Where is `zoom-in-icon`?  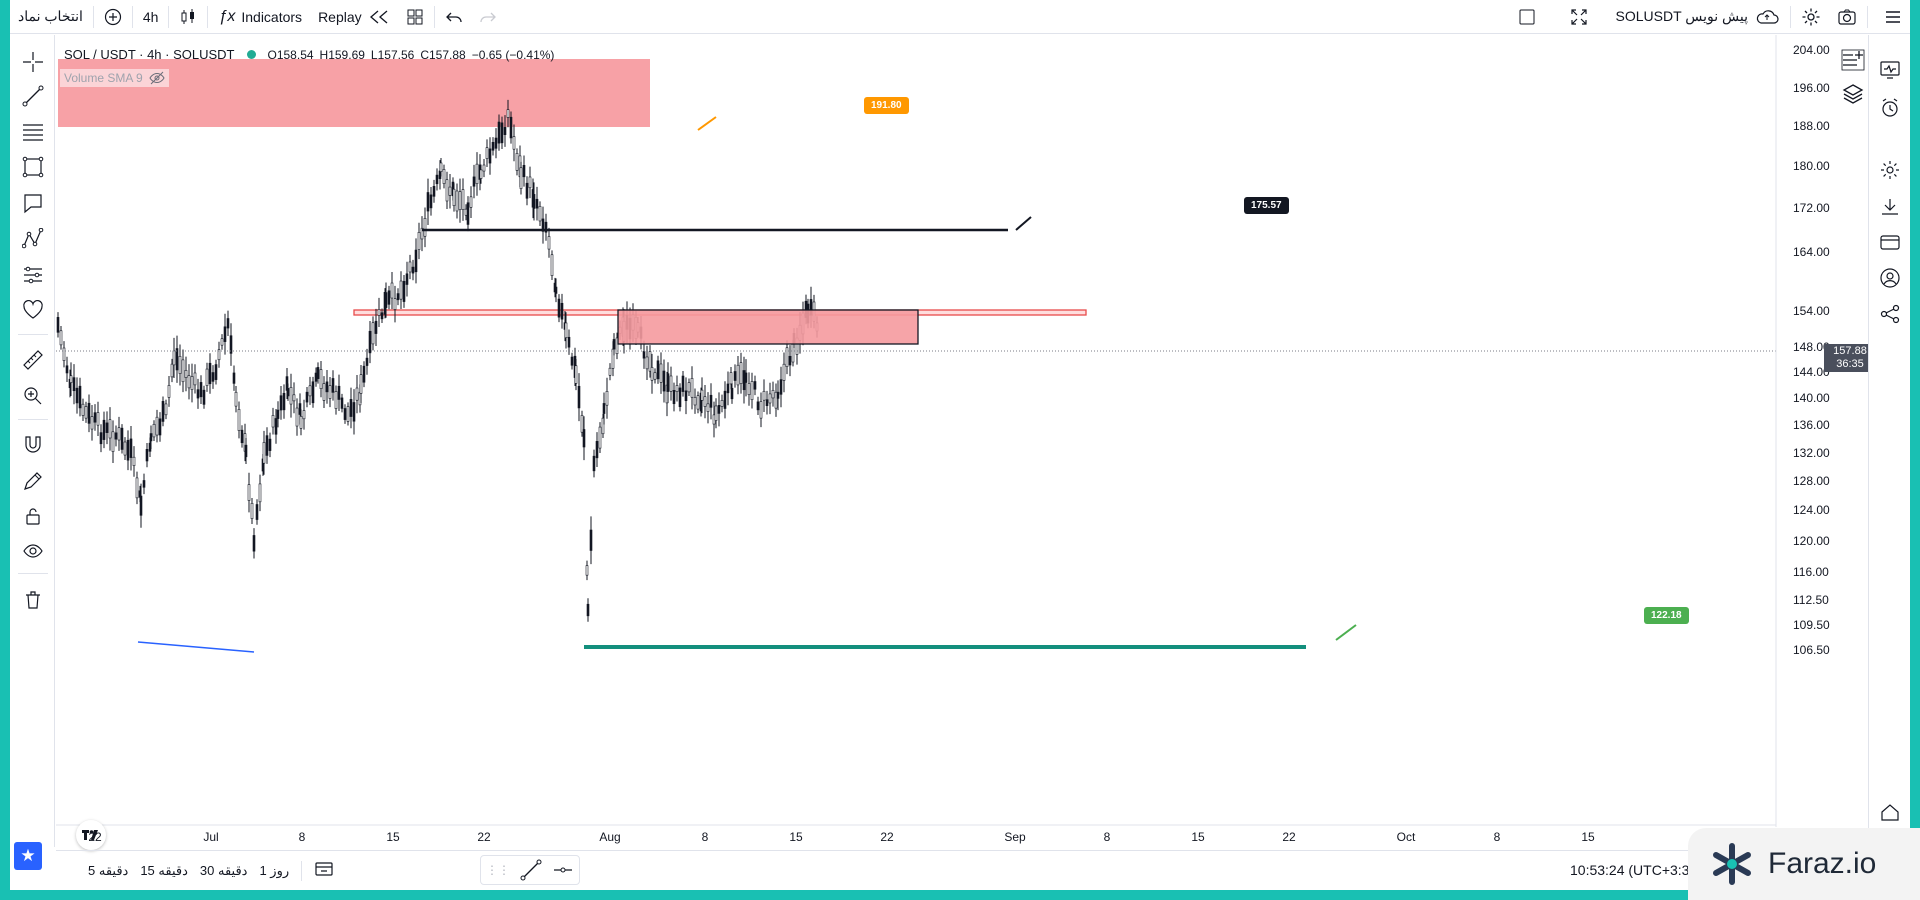 zoom-in-icon is located at coordinates (33, 396).